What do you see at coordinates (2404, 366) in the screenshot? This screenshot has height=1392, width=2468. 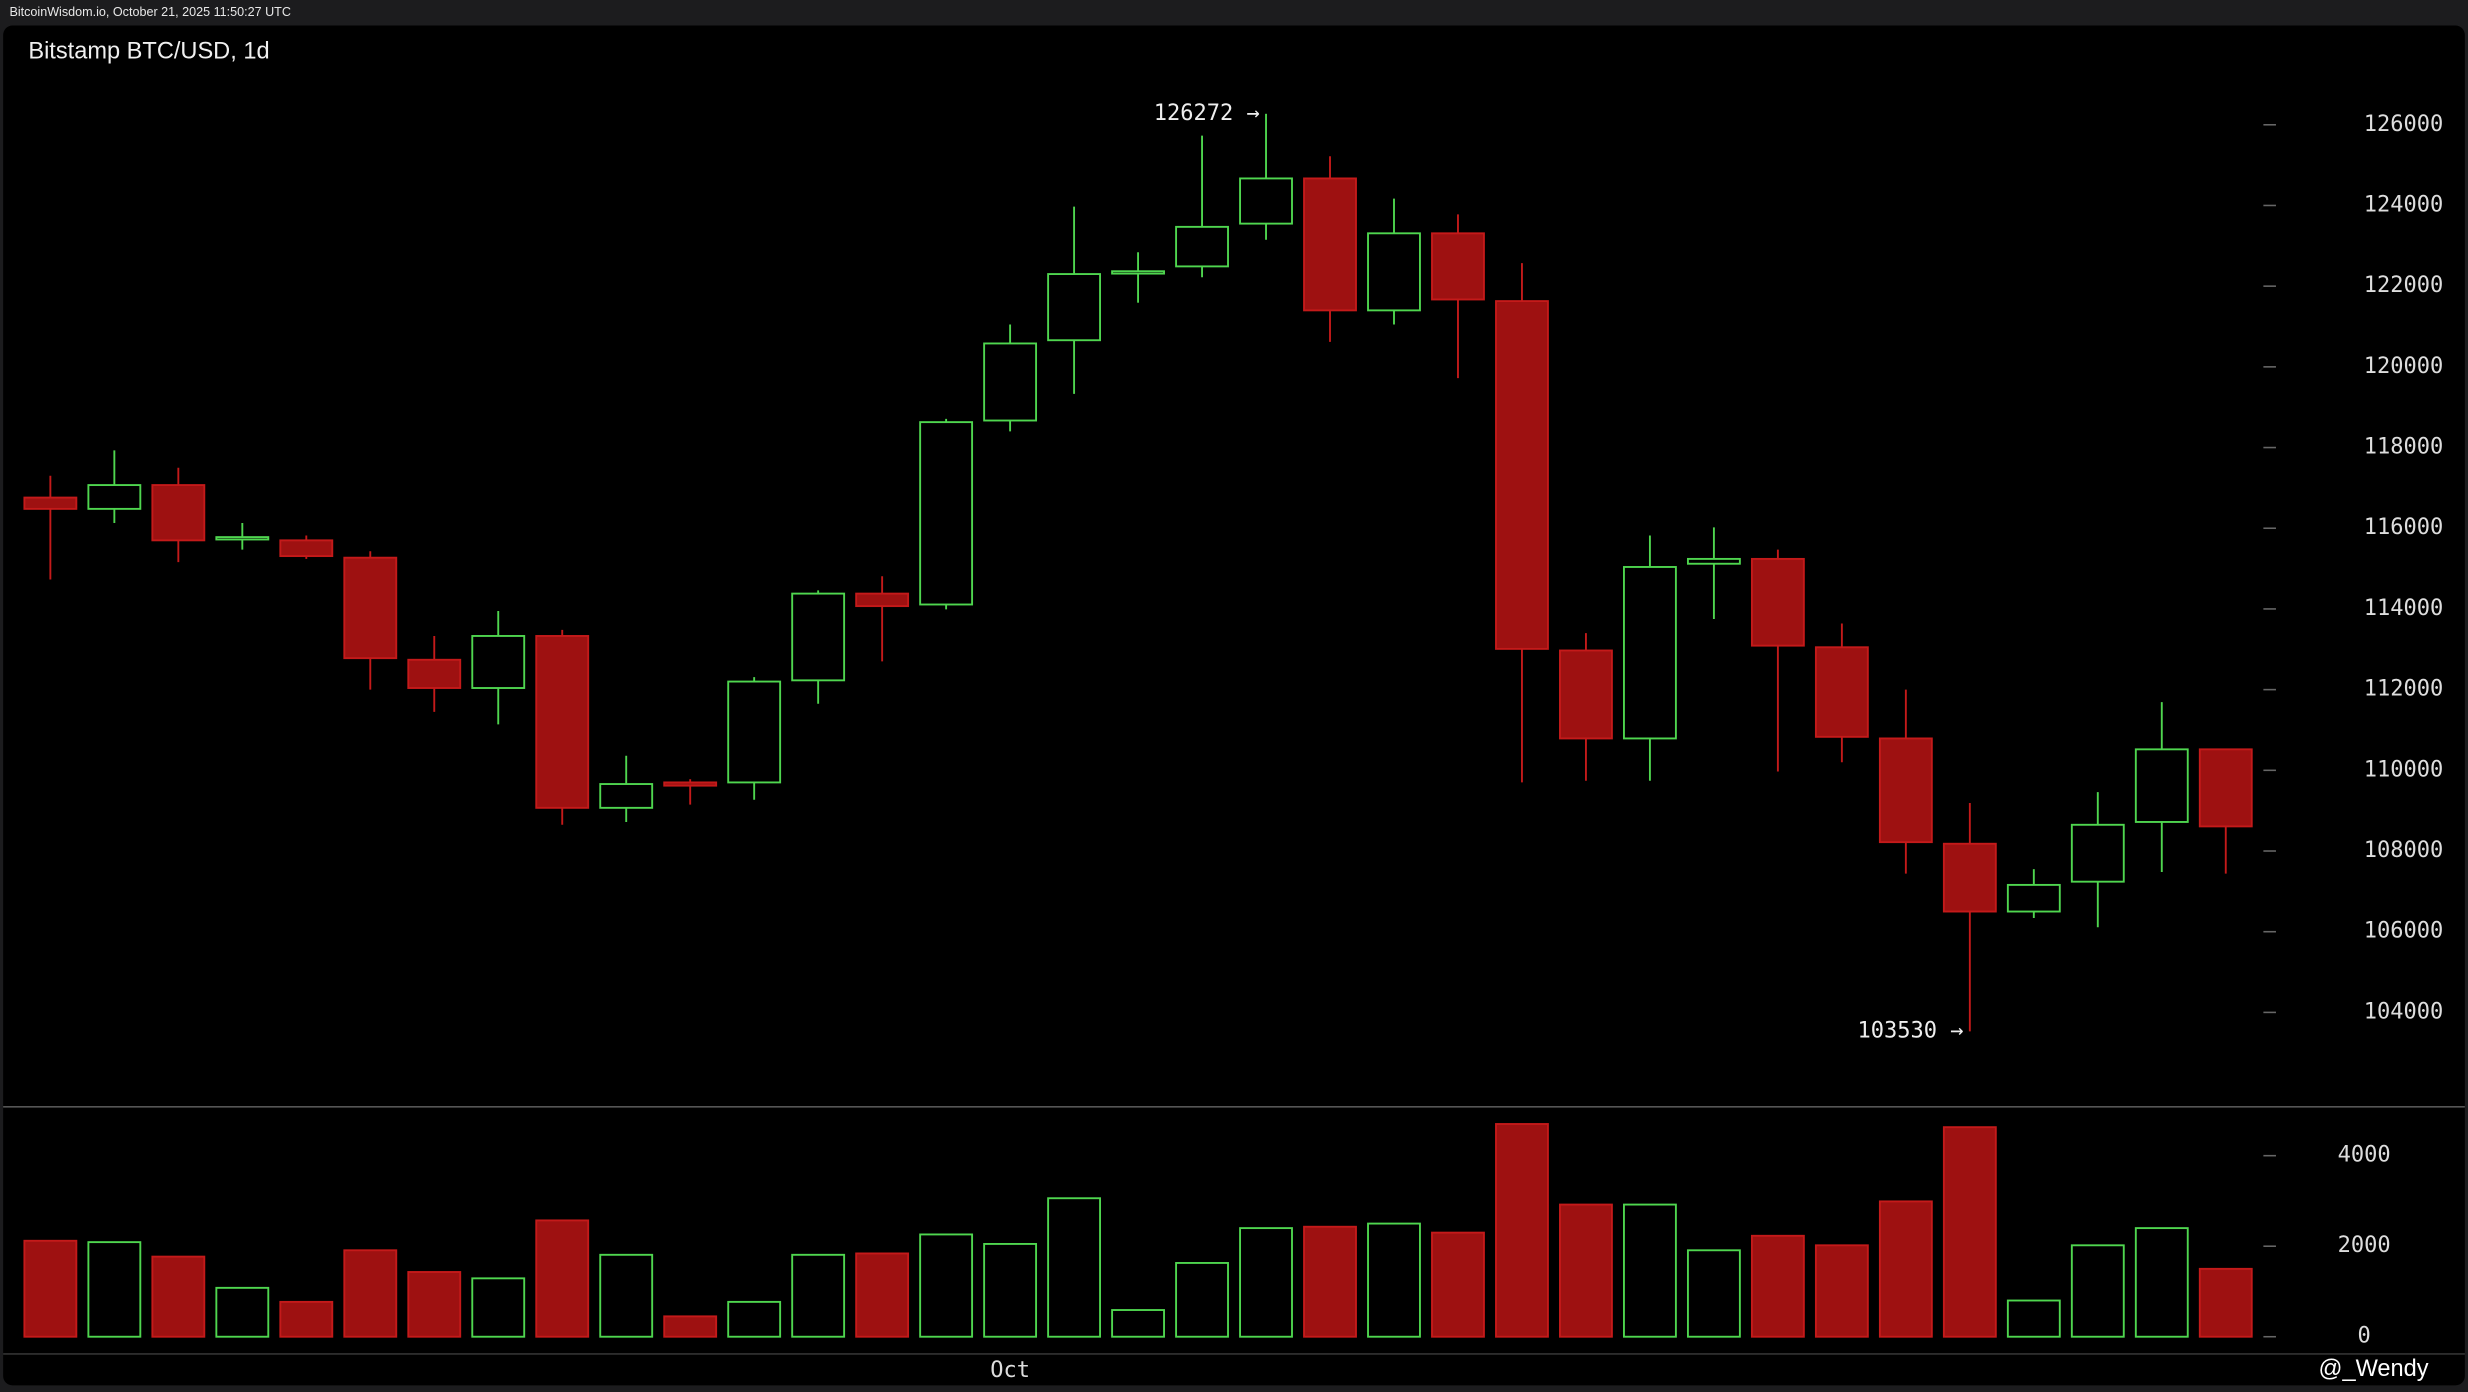 I see `y-tick-label: 120000` at bounding box center [2404, 366].